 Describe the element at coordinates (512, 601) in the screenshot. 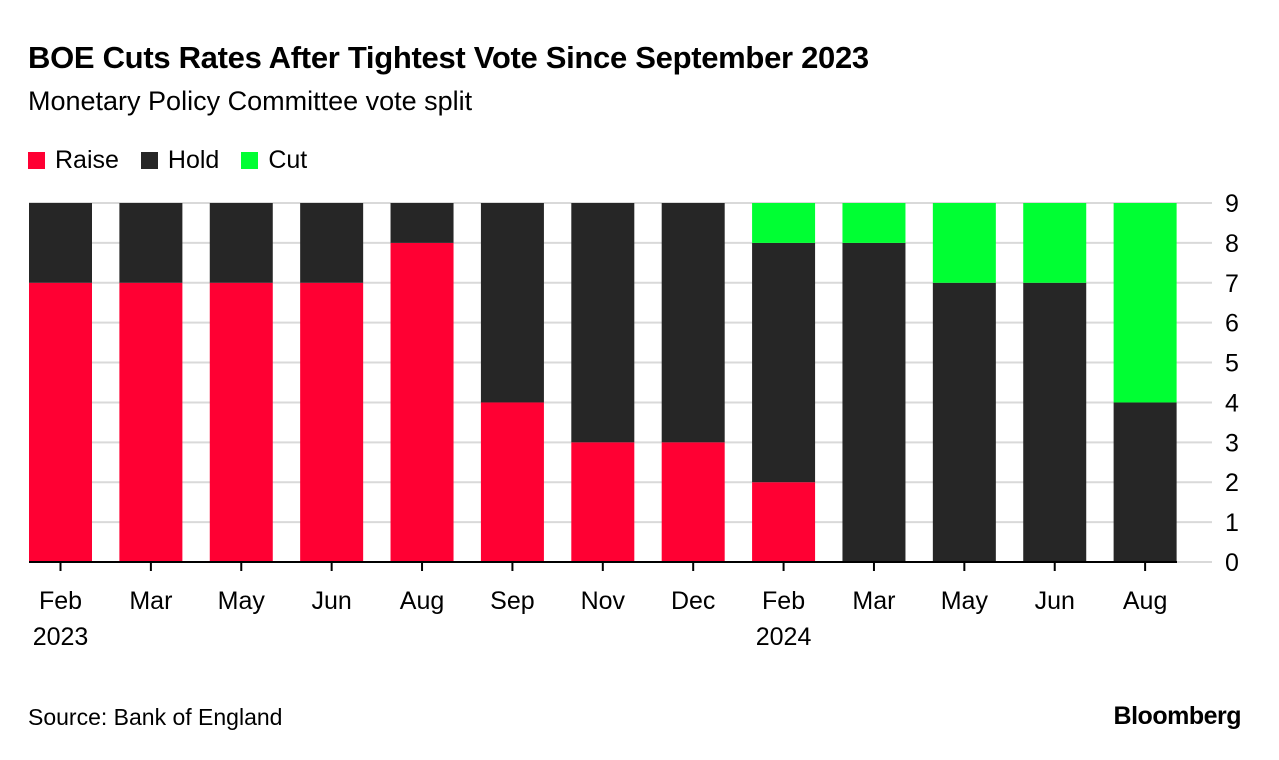

I see `x-tick-label: Sep` at that location.